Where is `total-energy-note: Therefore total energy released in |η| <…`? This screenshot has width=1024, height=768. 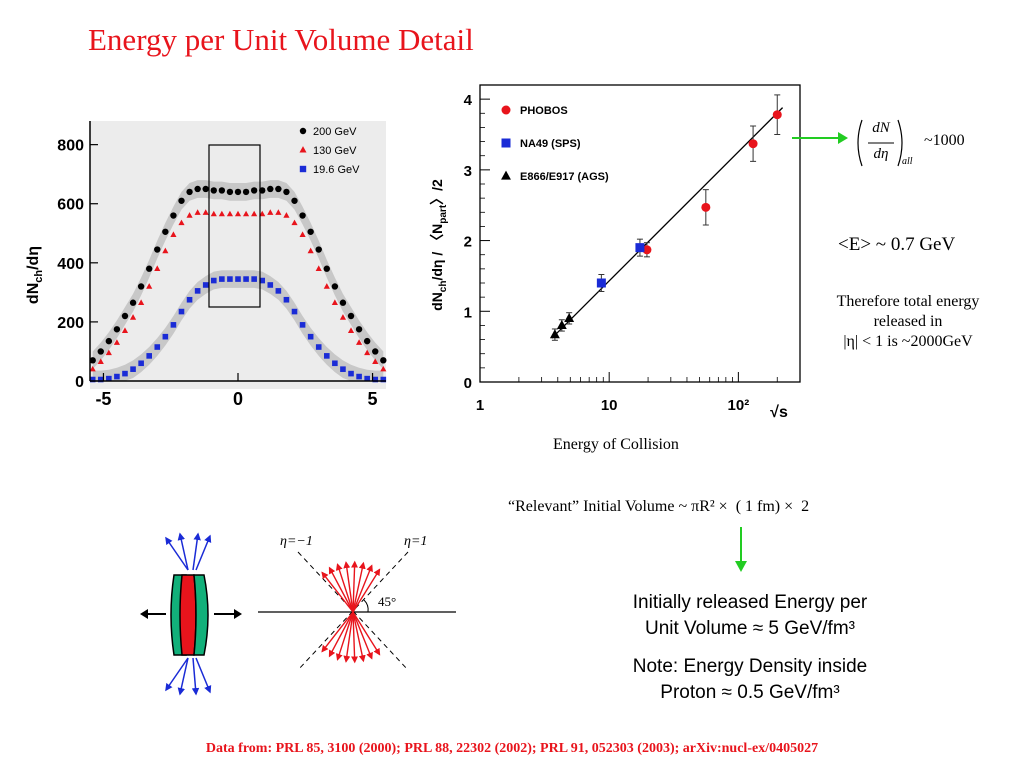 total-energy-note: Therefore total energy released in |η| <… is located at coordinates (908, 322).